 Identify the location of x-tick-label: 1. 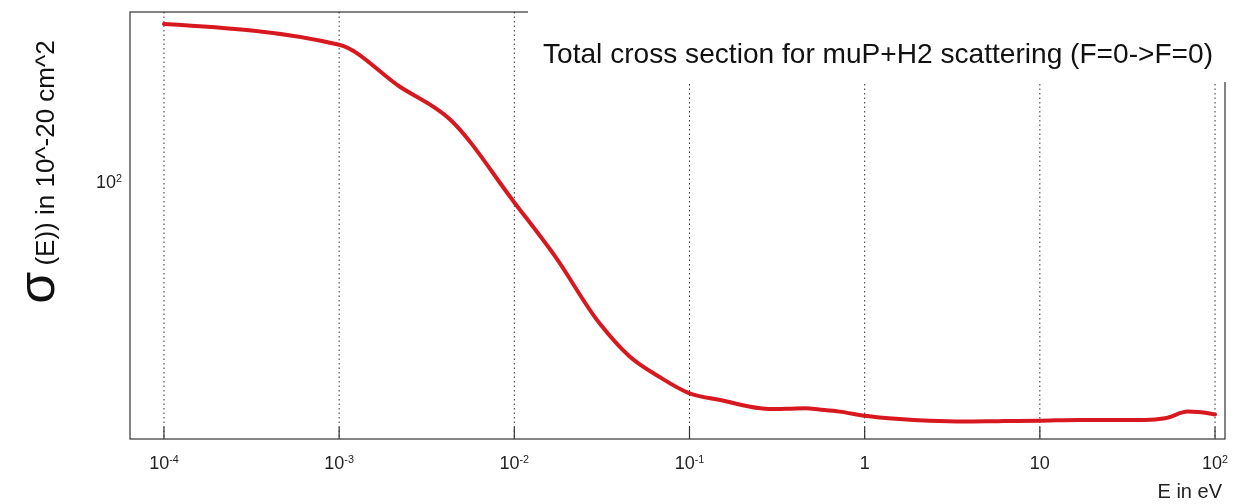
(864, 463).